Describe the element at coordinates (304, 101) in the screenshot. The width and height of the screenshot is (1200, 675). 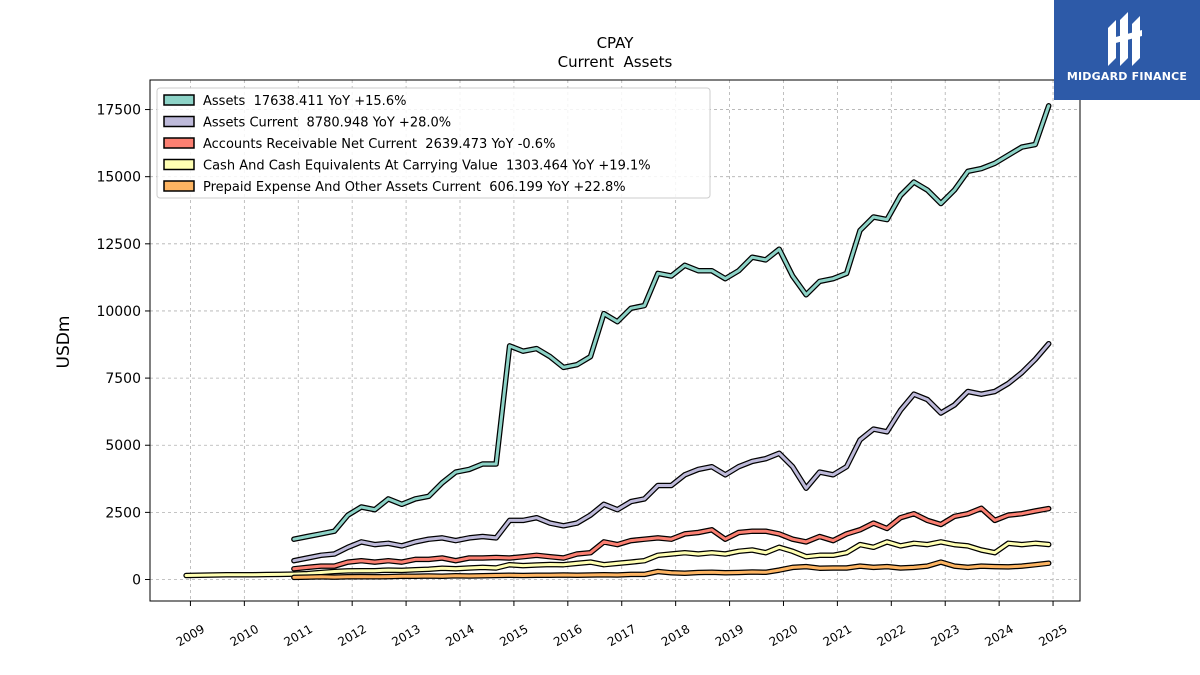
I see `legend-label: Assets 17638.411 YoY +15.6%` at that location.